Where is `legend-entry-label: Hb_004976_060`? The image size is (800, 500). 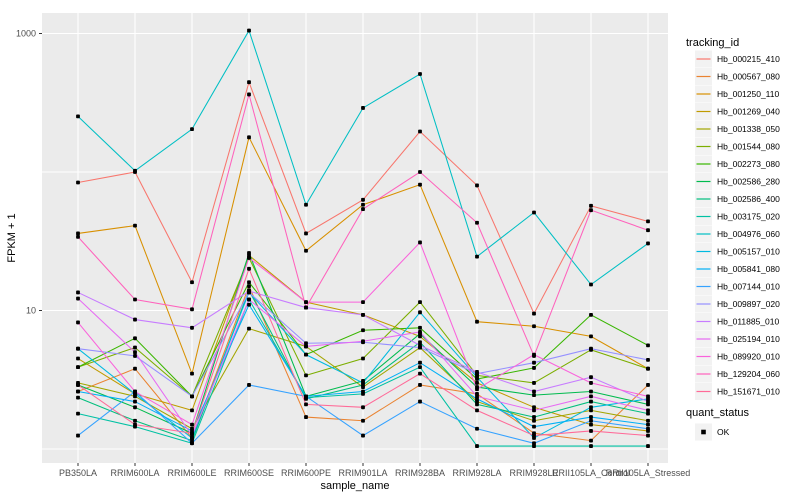
legend-entry-label: Hb_004976_060 is located at coordinates (748, 234).